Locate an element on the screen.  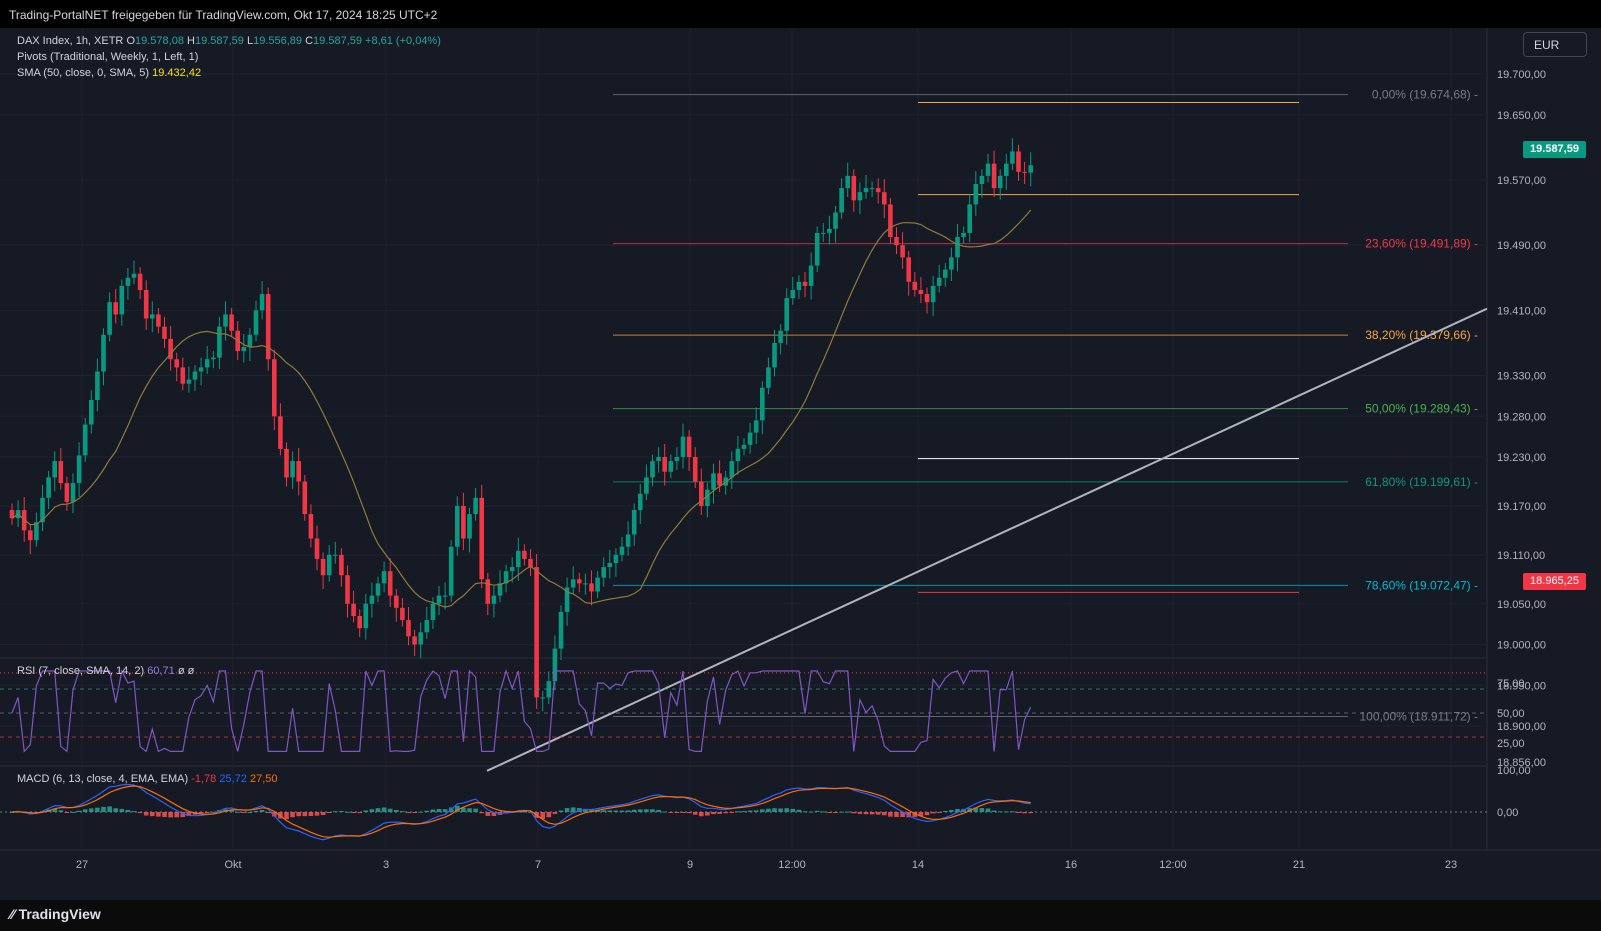
currency-button: EUR is located at coordinates (1555, 44).